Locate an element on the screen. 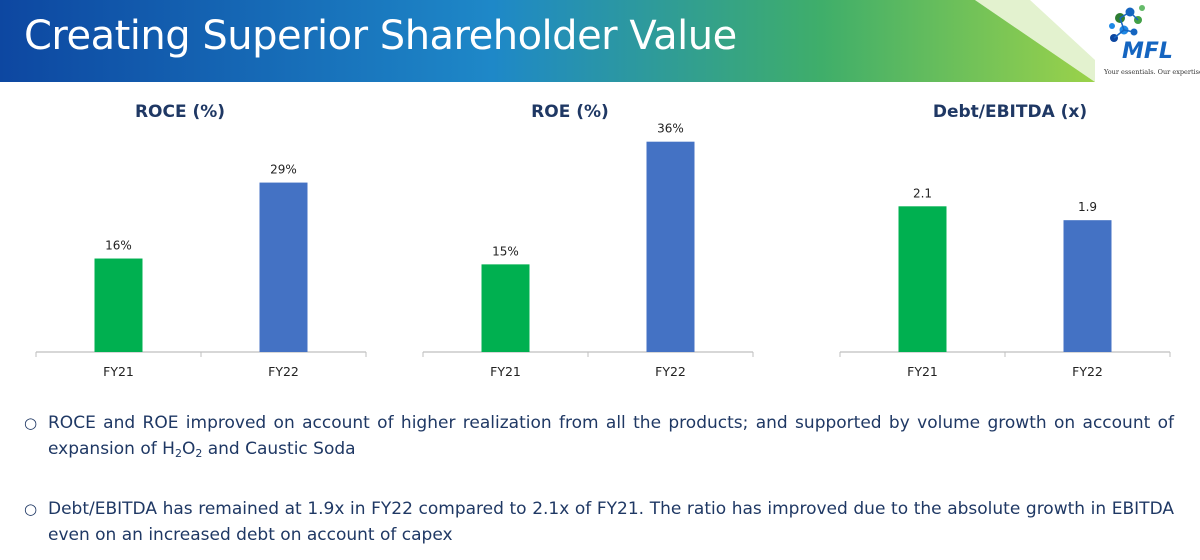 Image resolution: width=1200 pixels, height=560 pixels. chart-roce: 16% FY21 29% FY22 is located at coordinates (201, 271).